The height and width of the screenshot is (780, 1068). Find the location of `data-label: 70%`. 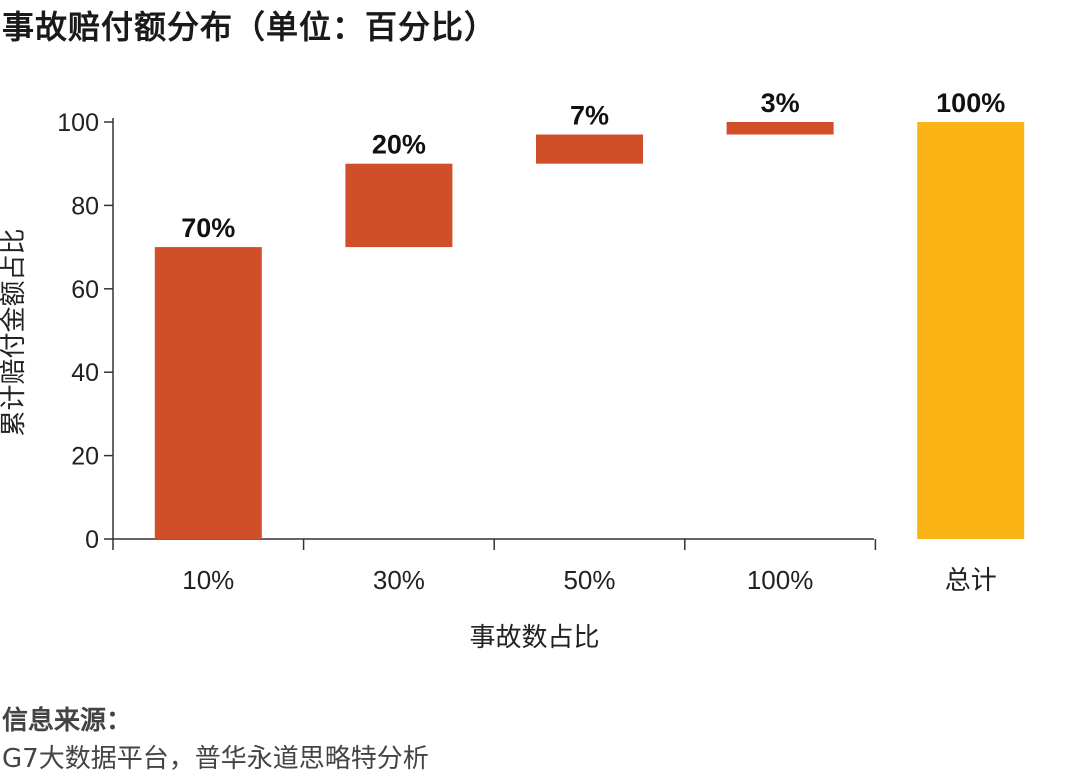

data-label: 70% is located at coordinates (208, 228).